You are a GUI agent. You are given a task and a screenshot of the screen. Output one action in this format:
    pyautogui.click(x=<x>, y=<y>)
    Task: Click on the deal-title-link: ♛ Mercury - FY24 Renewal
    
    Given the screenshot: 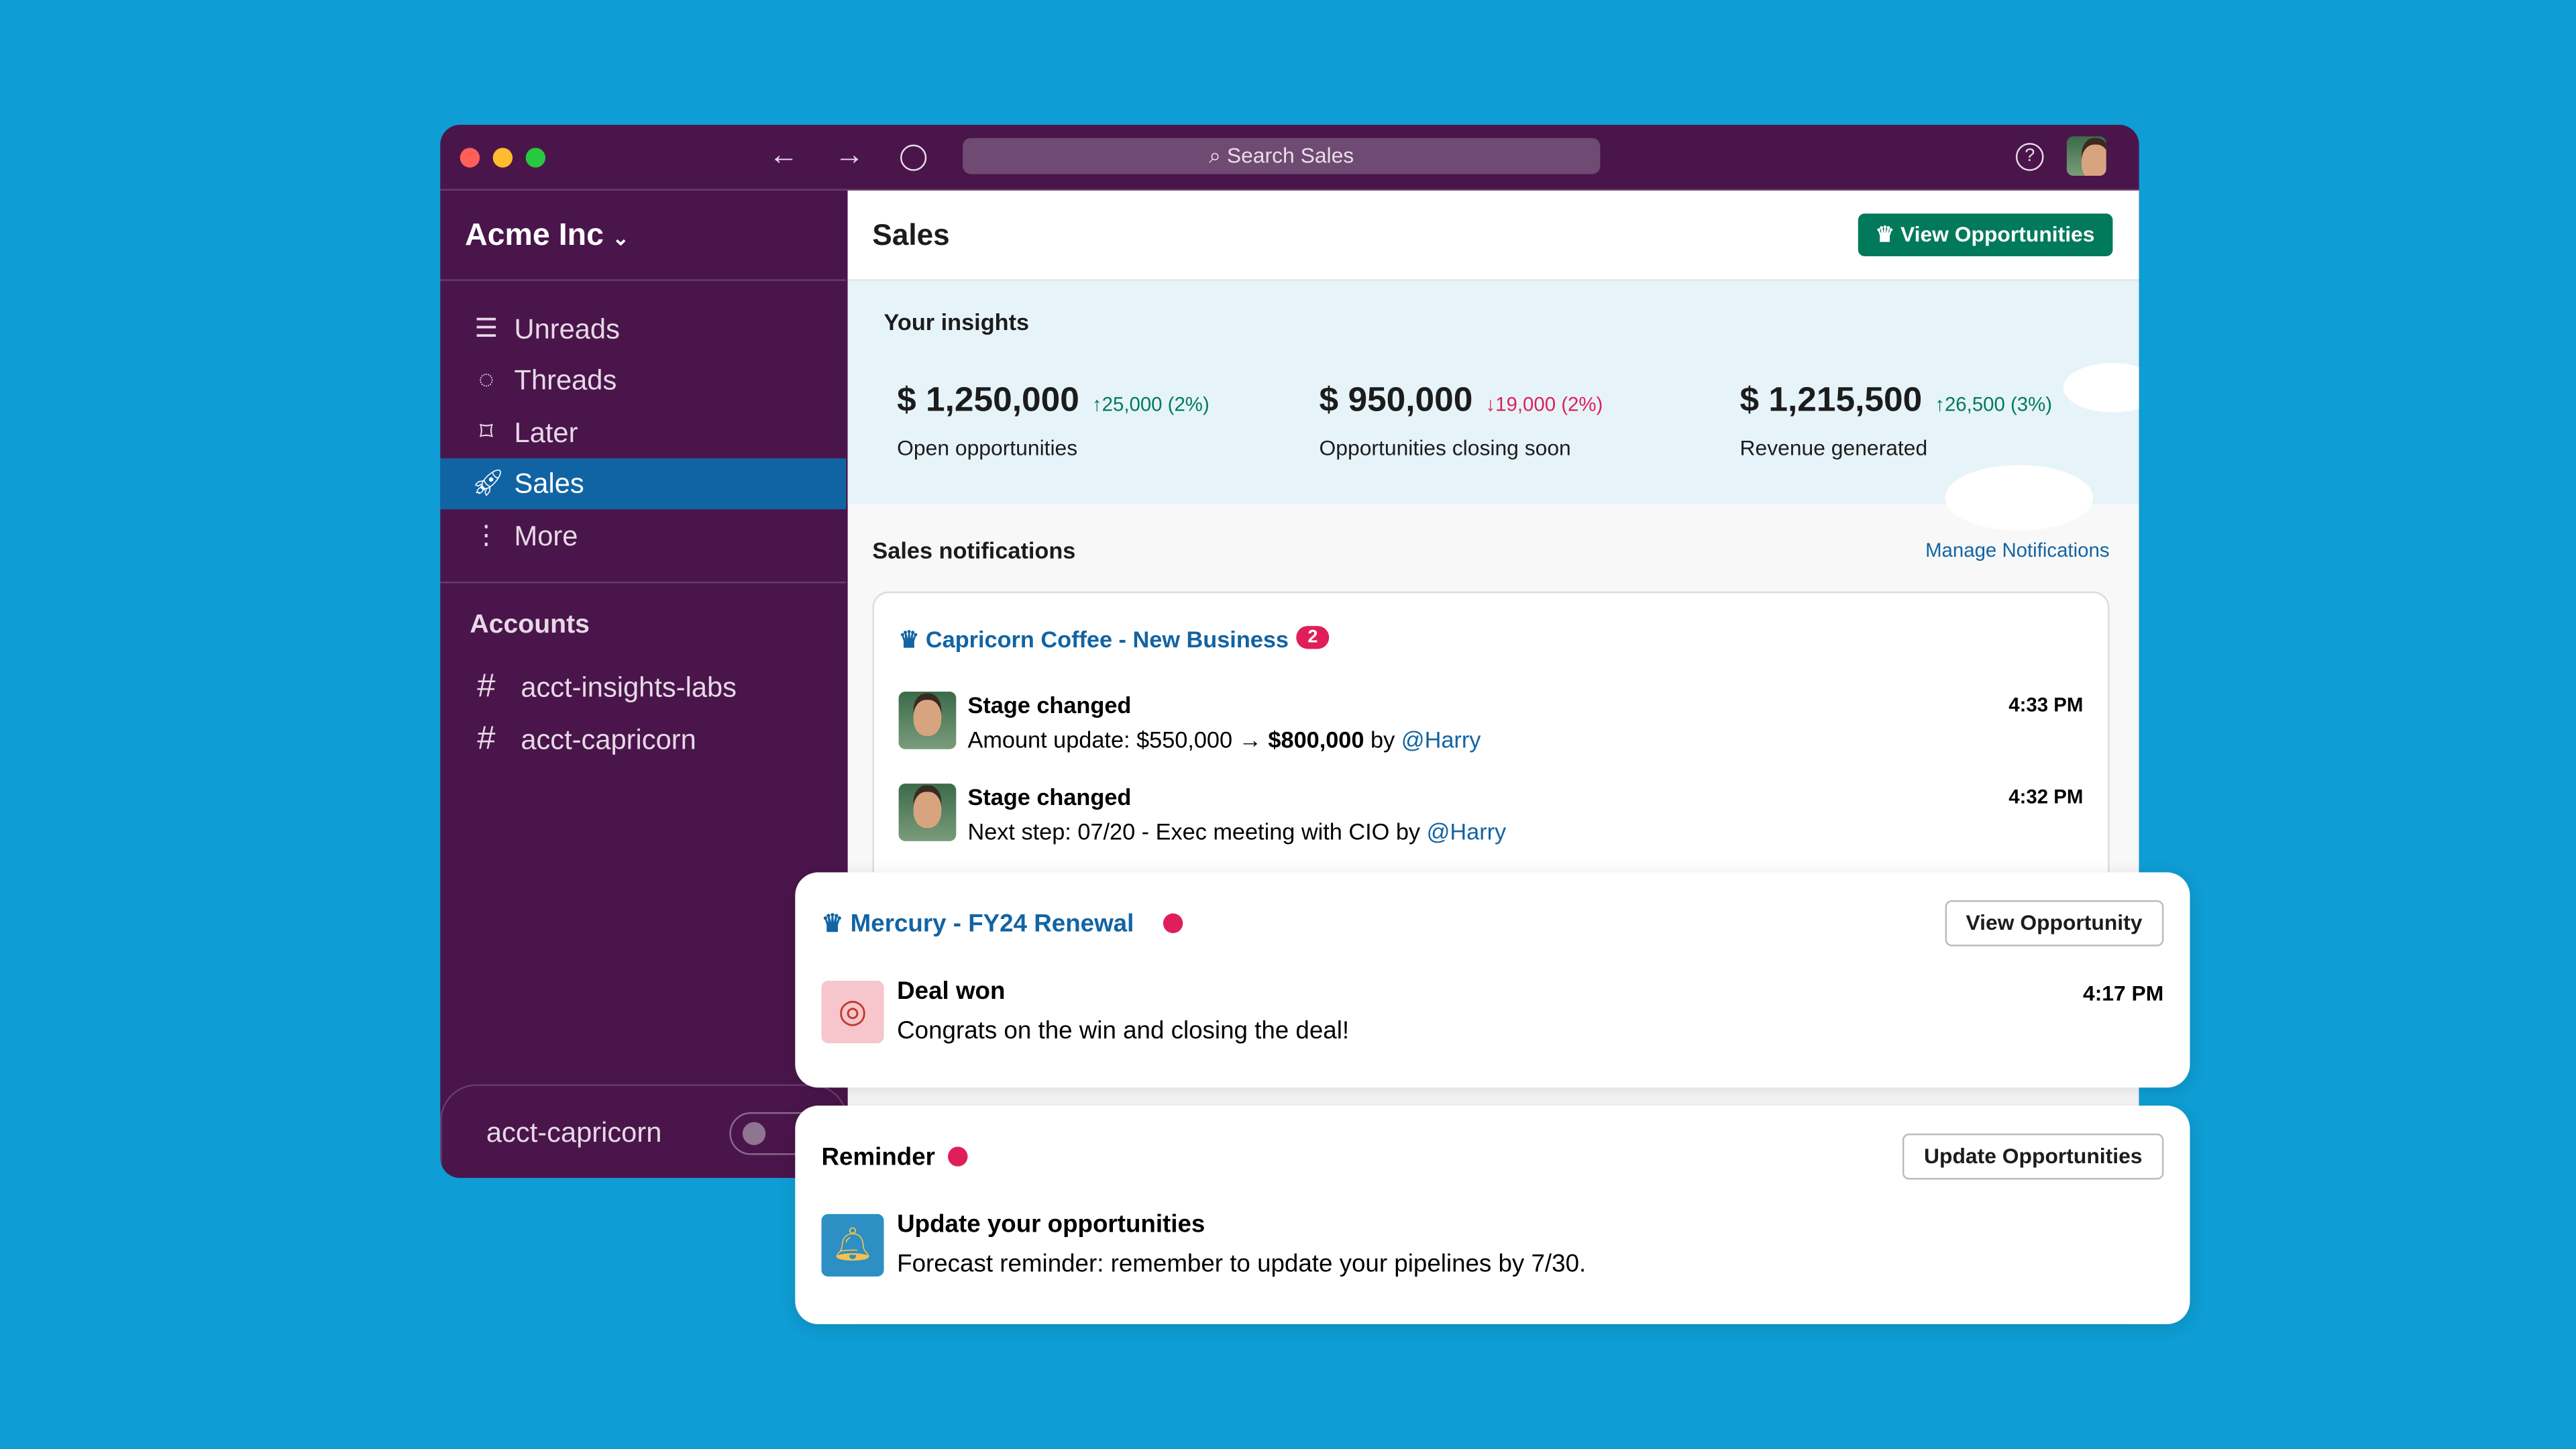 What is the action you would take?
    pyautogui.click(x=978, y=923)
    